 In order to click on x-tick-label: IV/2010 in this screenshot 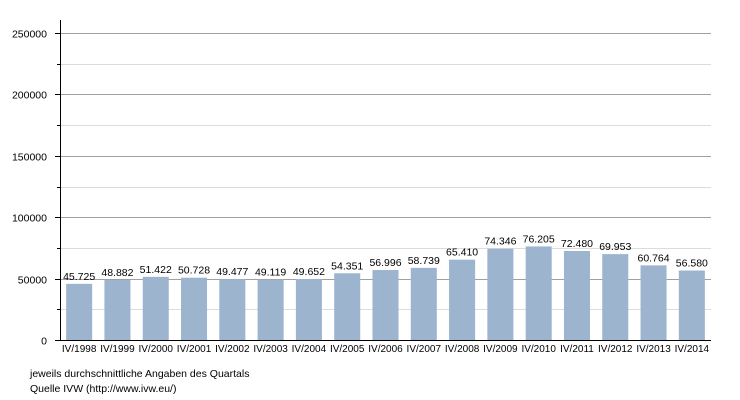, I will do `click(538, 349)`.